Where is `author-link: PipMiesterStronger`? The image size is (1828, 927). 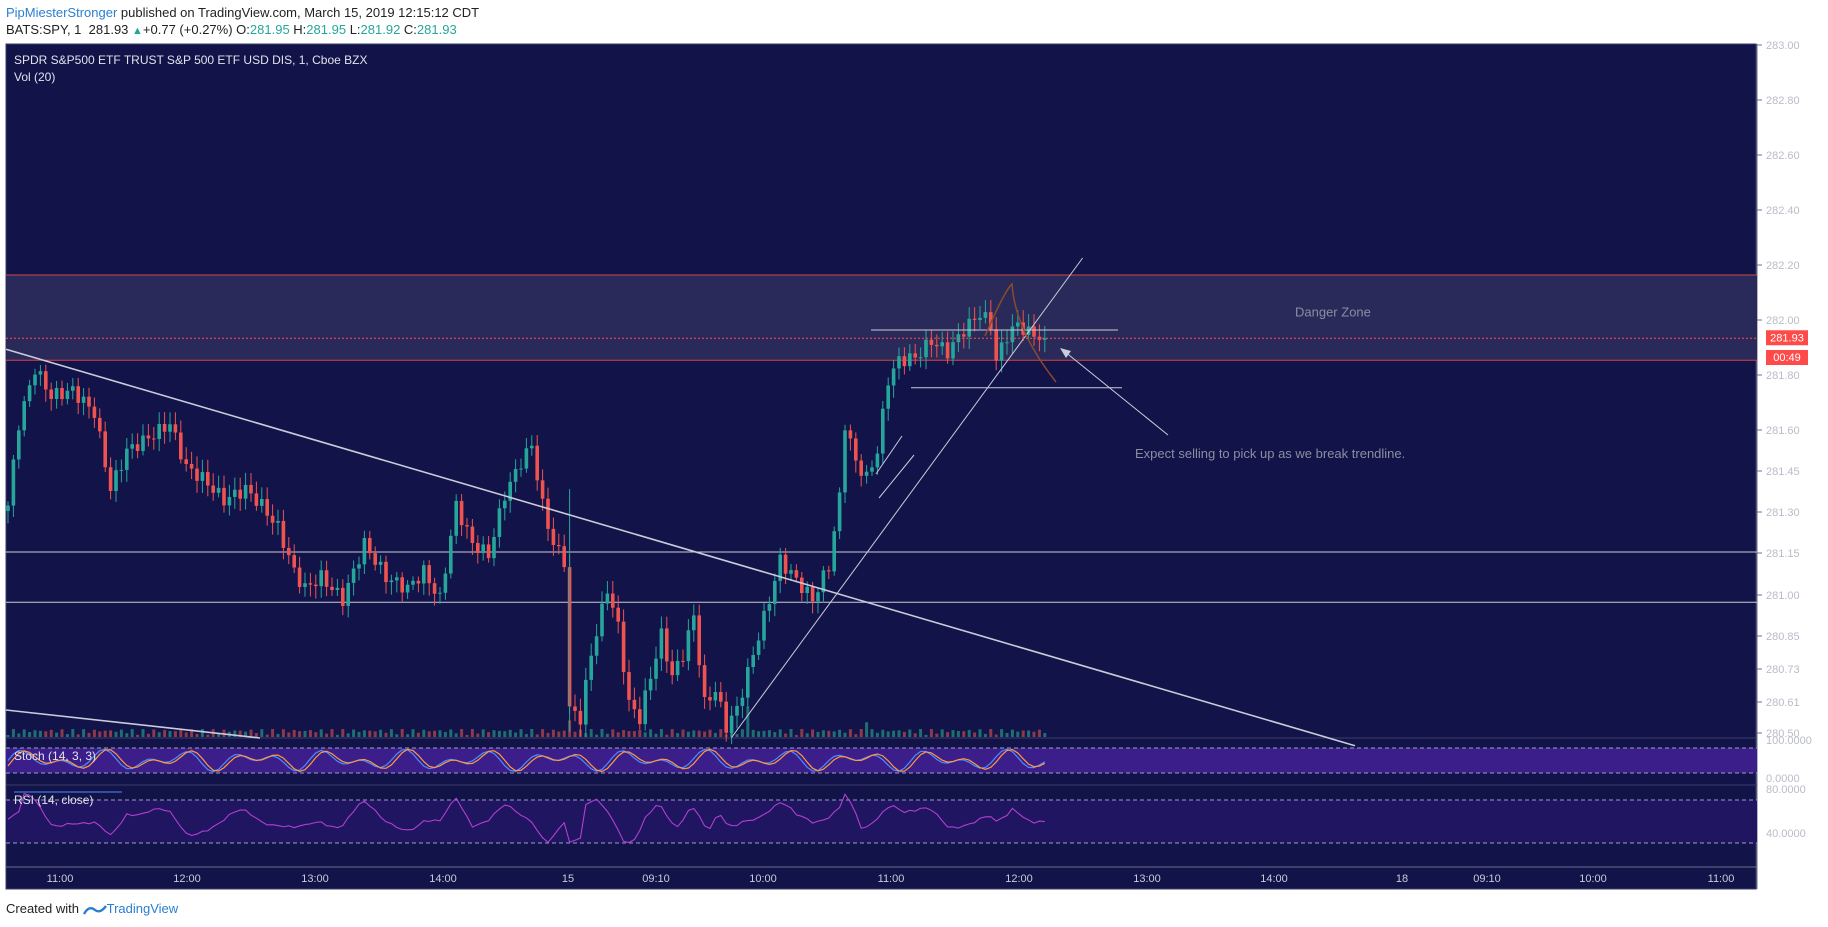
author-link: PipMiesterStronger is located at coordinates (62, 12).